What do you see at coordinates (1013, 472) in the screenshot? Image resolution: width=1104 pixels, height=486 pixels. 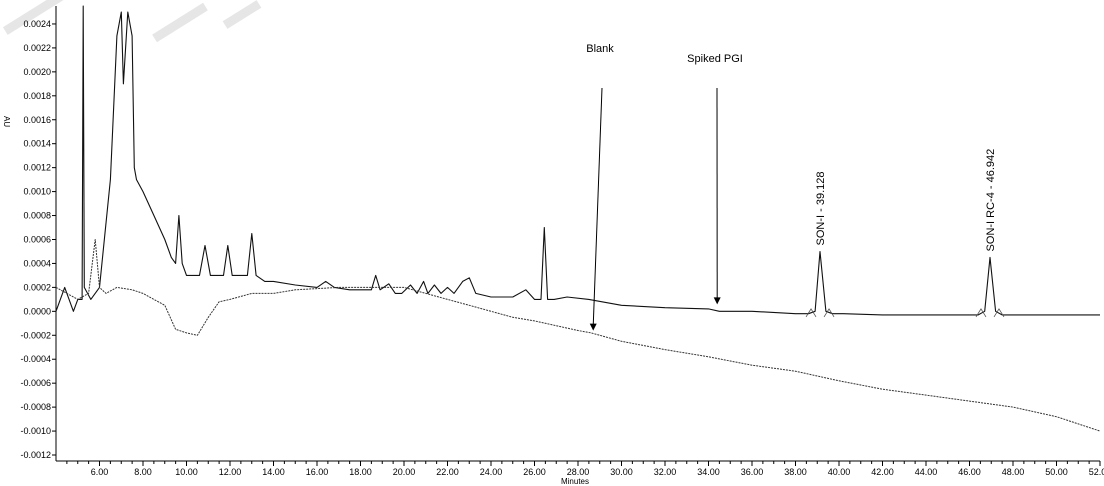 I see `x-tick-label: 48.00` at bounding box center [1013, 472].